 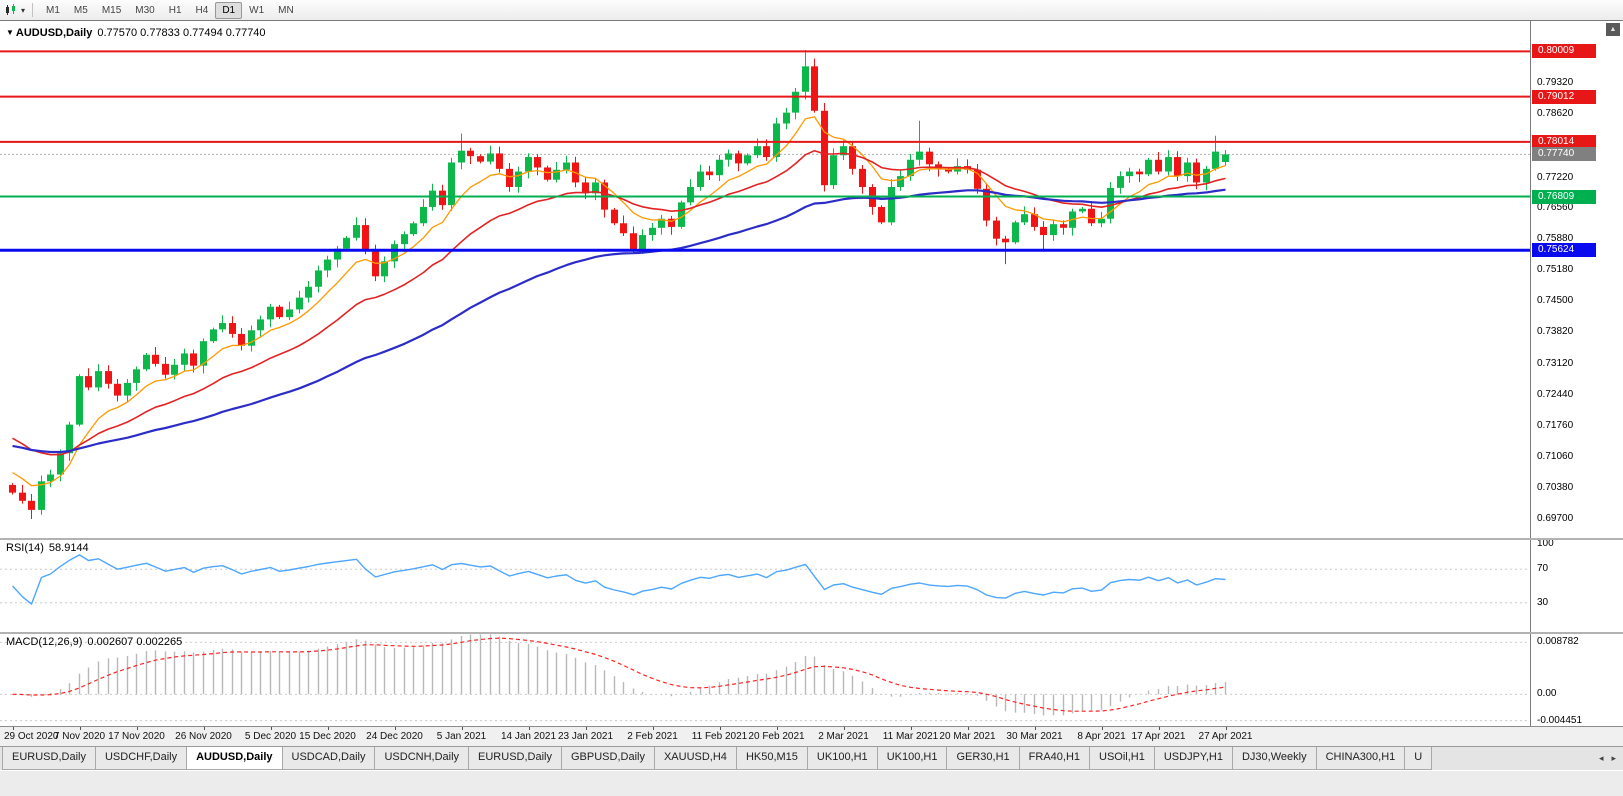 I want to click on price-axis-tick: 0.76560, so click(x=1555, y=207).